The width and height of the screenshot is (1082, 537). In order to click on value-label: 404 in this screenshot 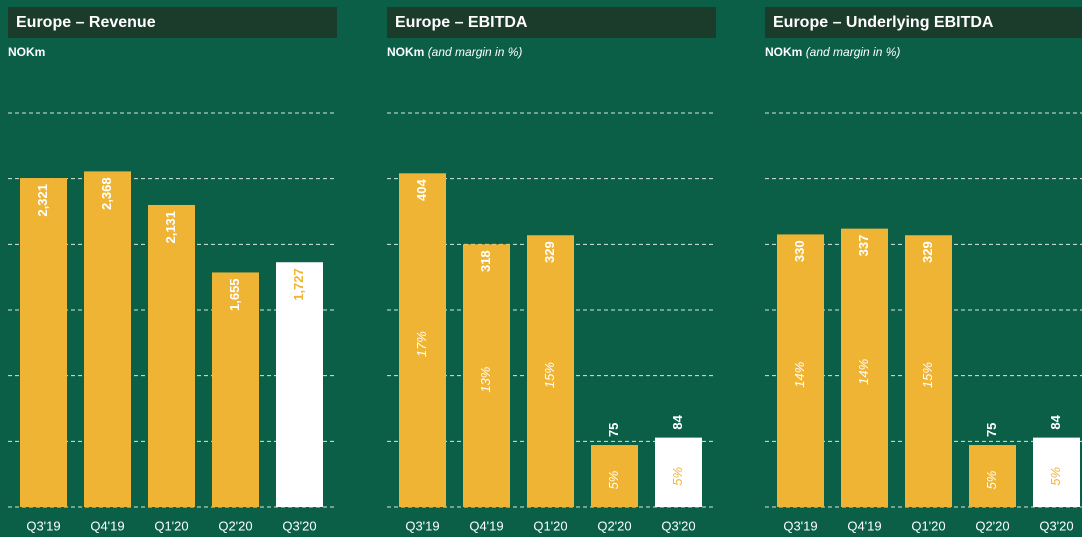, I will do `click(421, 190)`.